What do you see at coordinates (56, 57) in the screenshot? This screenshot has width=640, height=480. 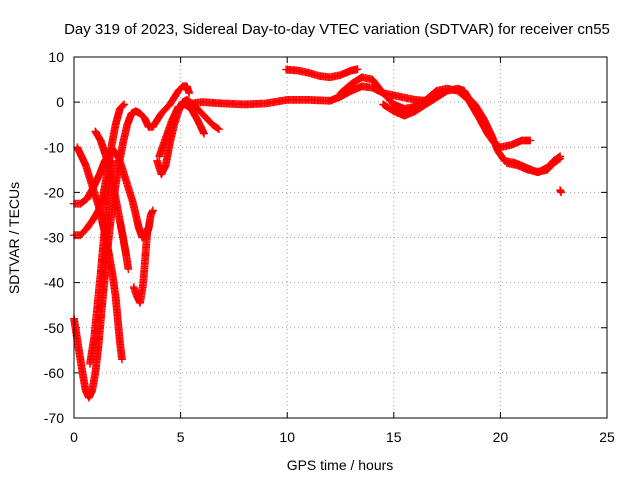 I see `y-tick-label: 10` at bounding box center [56, 57].